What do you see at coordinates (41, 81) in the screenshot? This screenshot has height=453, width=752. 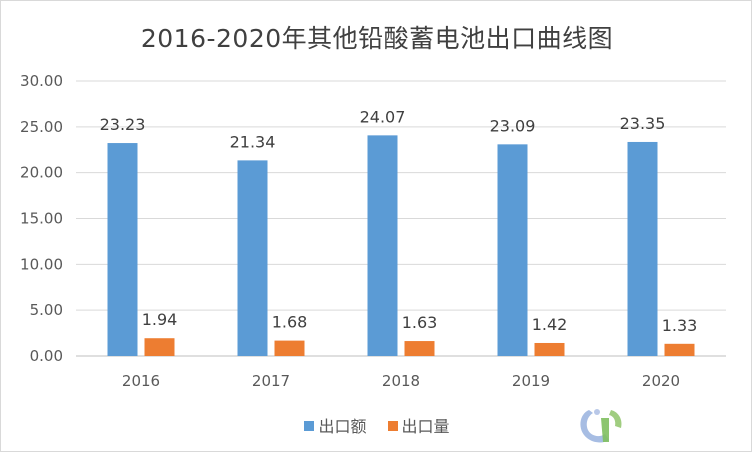 I see `y-tick-label: 30.00` at bounding box center [41, 81].